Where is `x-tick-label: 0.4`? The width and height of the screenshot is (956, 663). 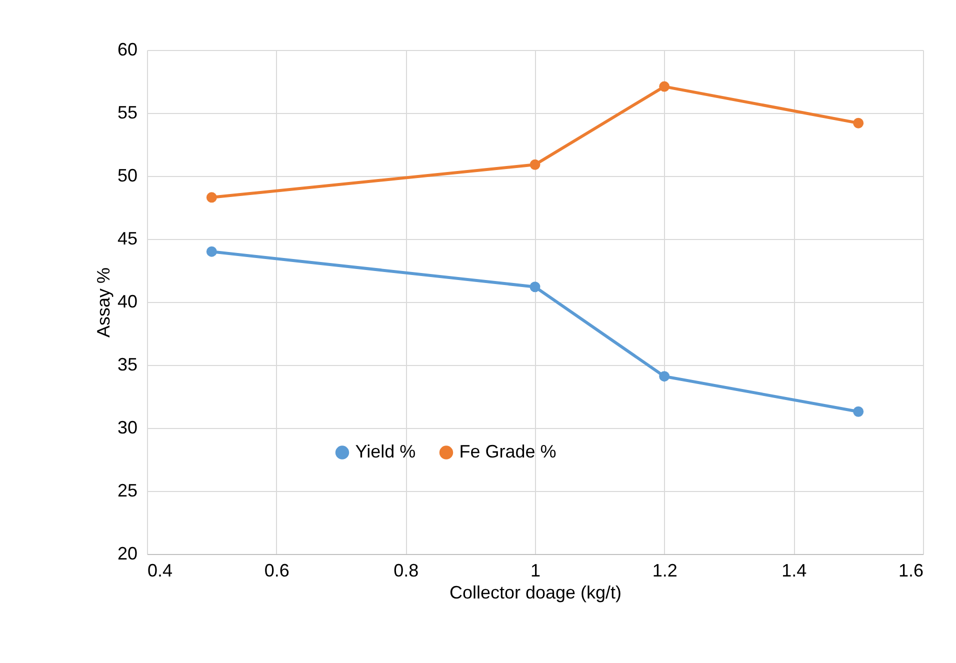 x-tick-label: 0.4 is located at coordinates (160, 570).